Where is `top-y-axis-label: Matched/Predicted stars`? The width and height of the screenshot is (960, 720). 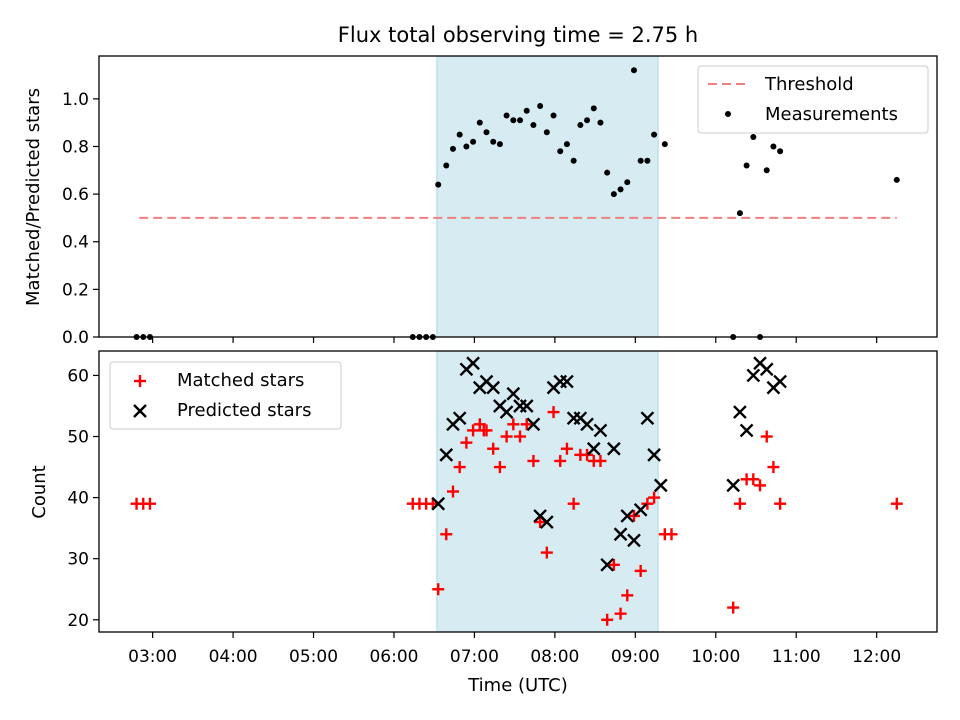
top-y-axis-label: Matched/Predicted stars is located at coordinates (33, 197).